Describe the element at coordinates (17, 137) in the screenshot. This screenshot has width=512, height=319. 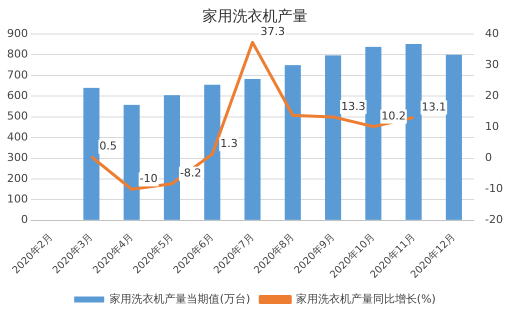
I see `y-tick-label: 400` at that location.